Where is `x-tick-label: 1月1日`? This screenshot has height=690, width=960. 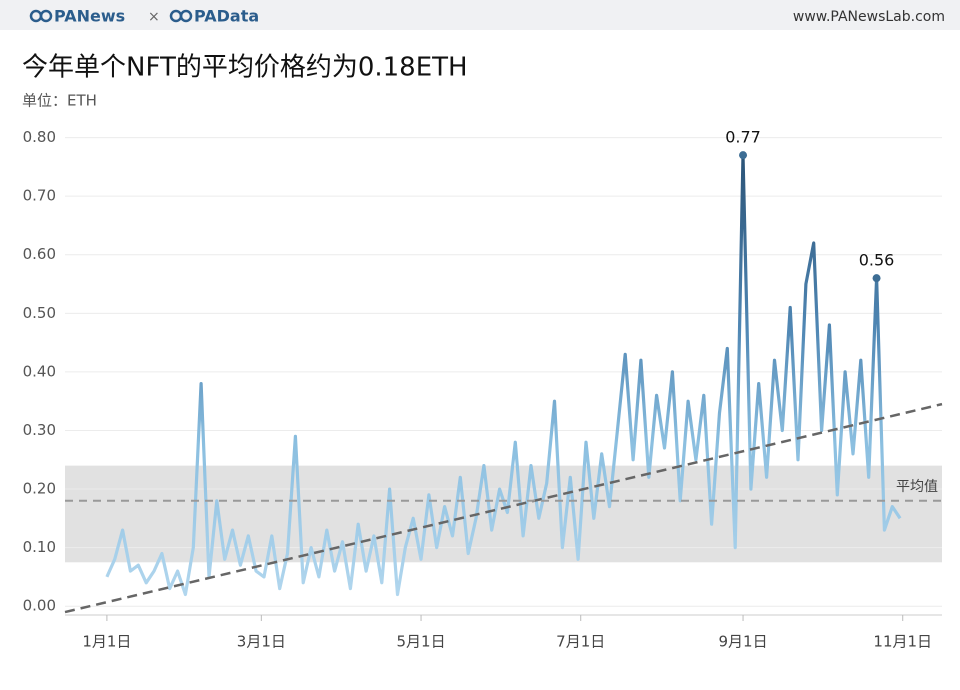
x-tick-label: 1月1日 is located at coordinates (106, 642).